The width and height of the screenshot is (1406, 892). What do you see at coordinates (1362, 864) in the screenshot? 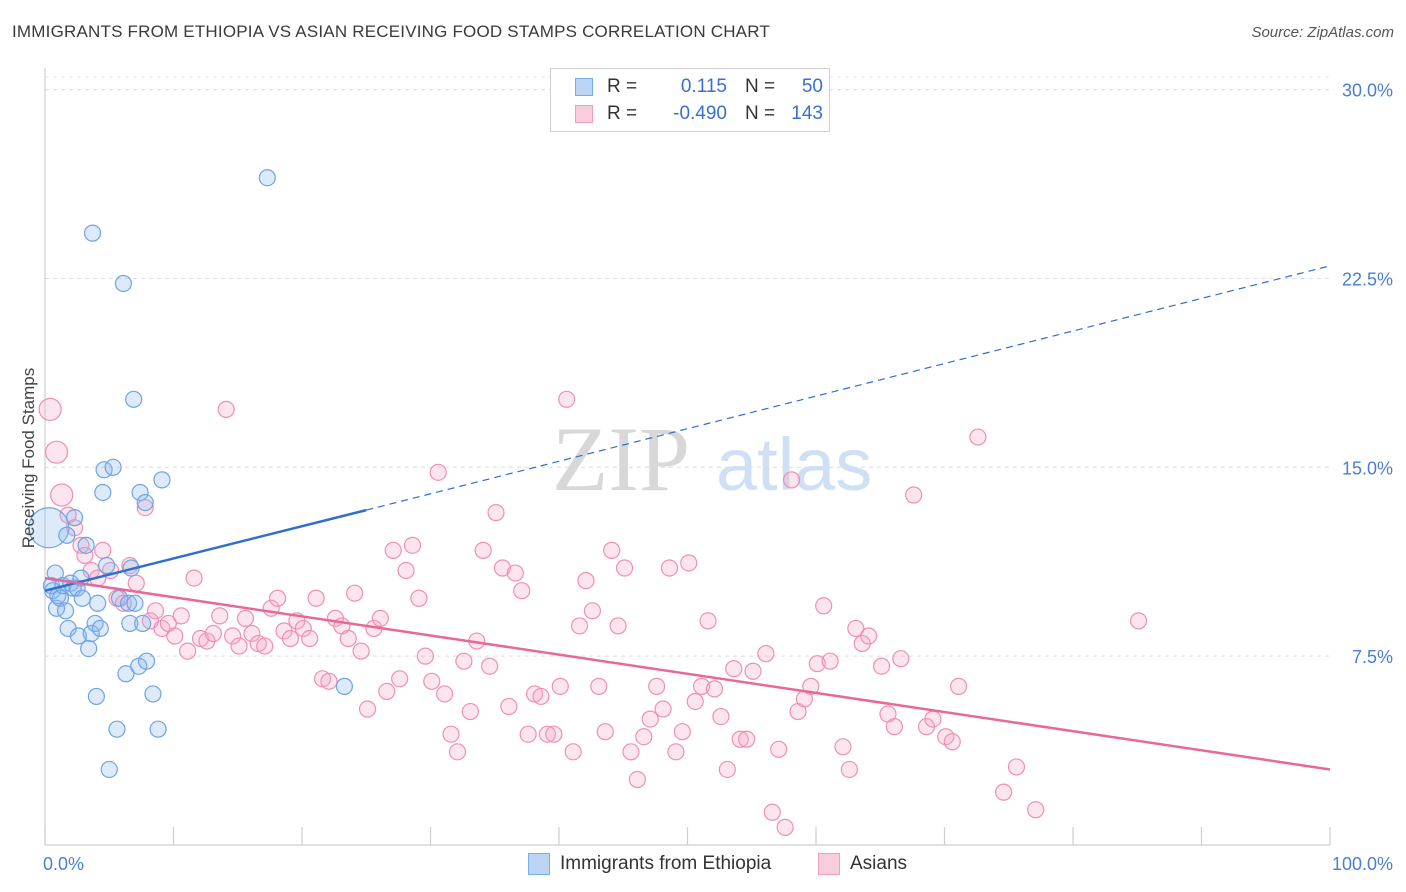
I see `x-tick-label: 100.0%` at bounding box center [1362, 864].